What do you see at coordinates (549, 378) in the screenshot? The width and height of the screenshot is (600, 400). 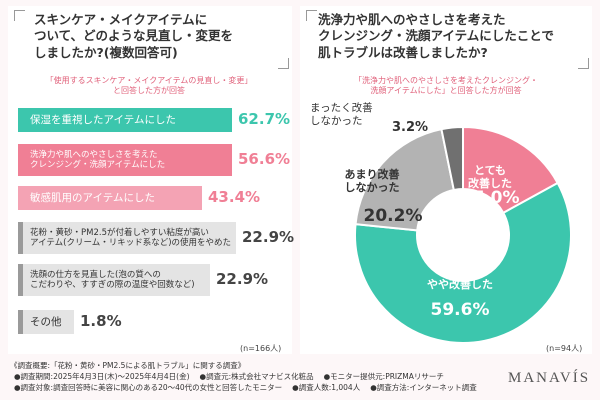 I see `logo: MANAVÍS` at bounding box center [549, 378].